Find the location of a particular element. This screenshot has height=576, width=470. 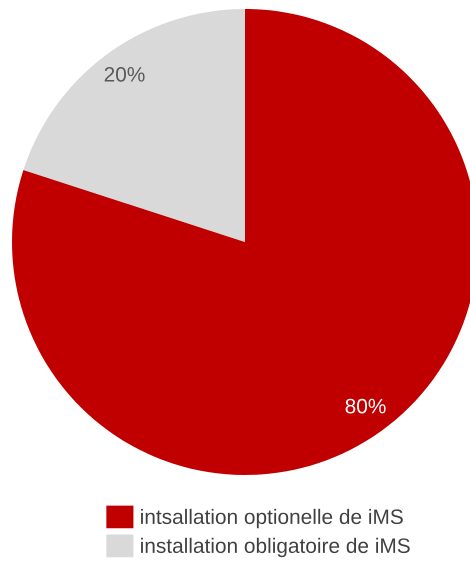

data-label: 80% is located at coordinates (366, 406).